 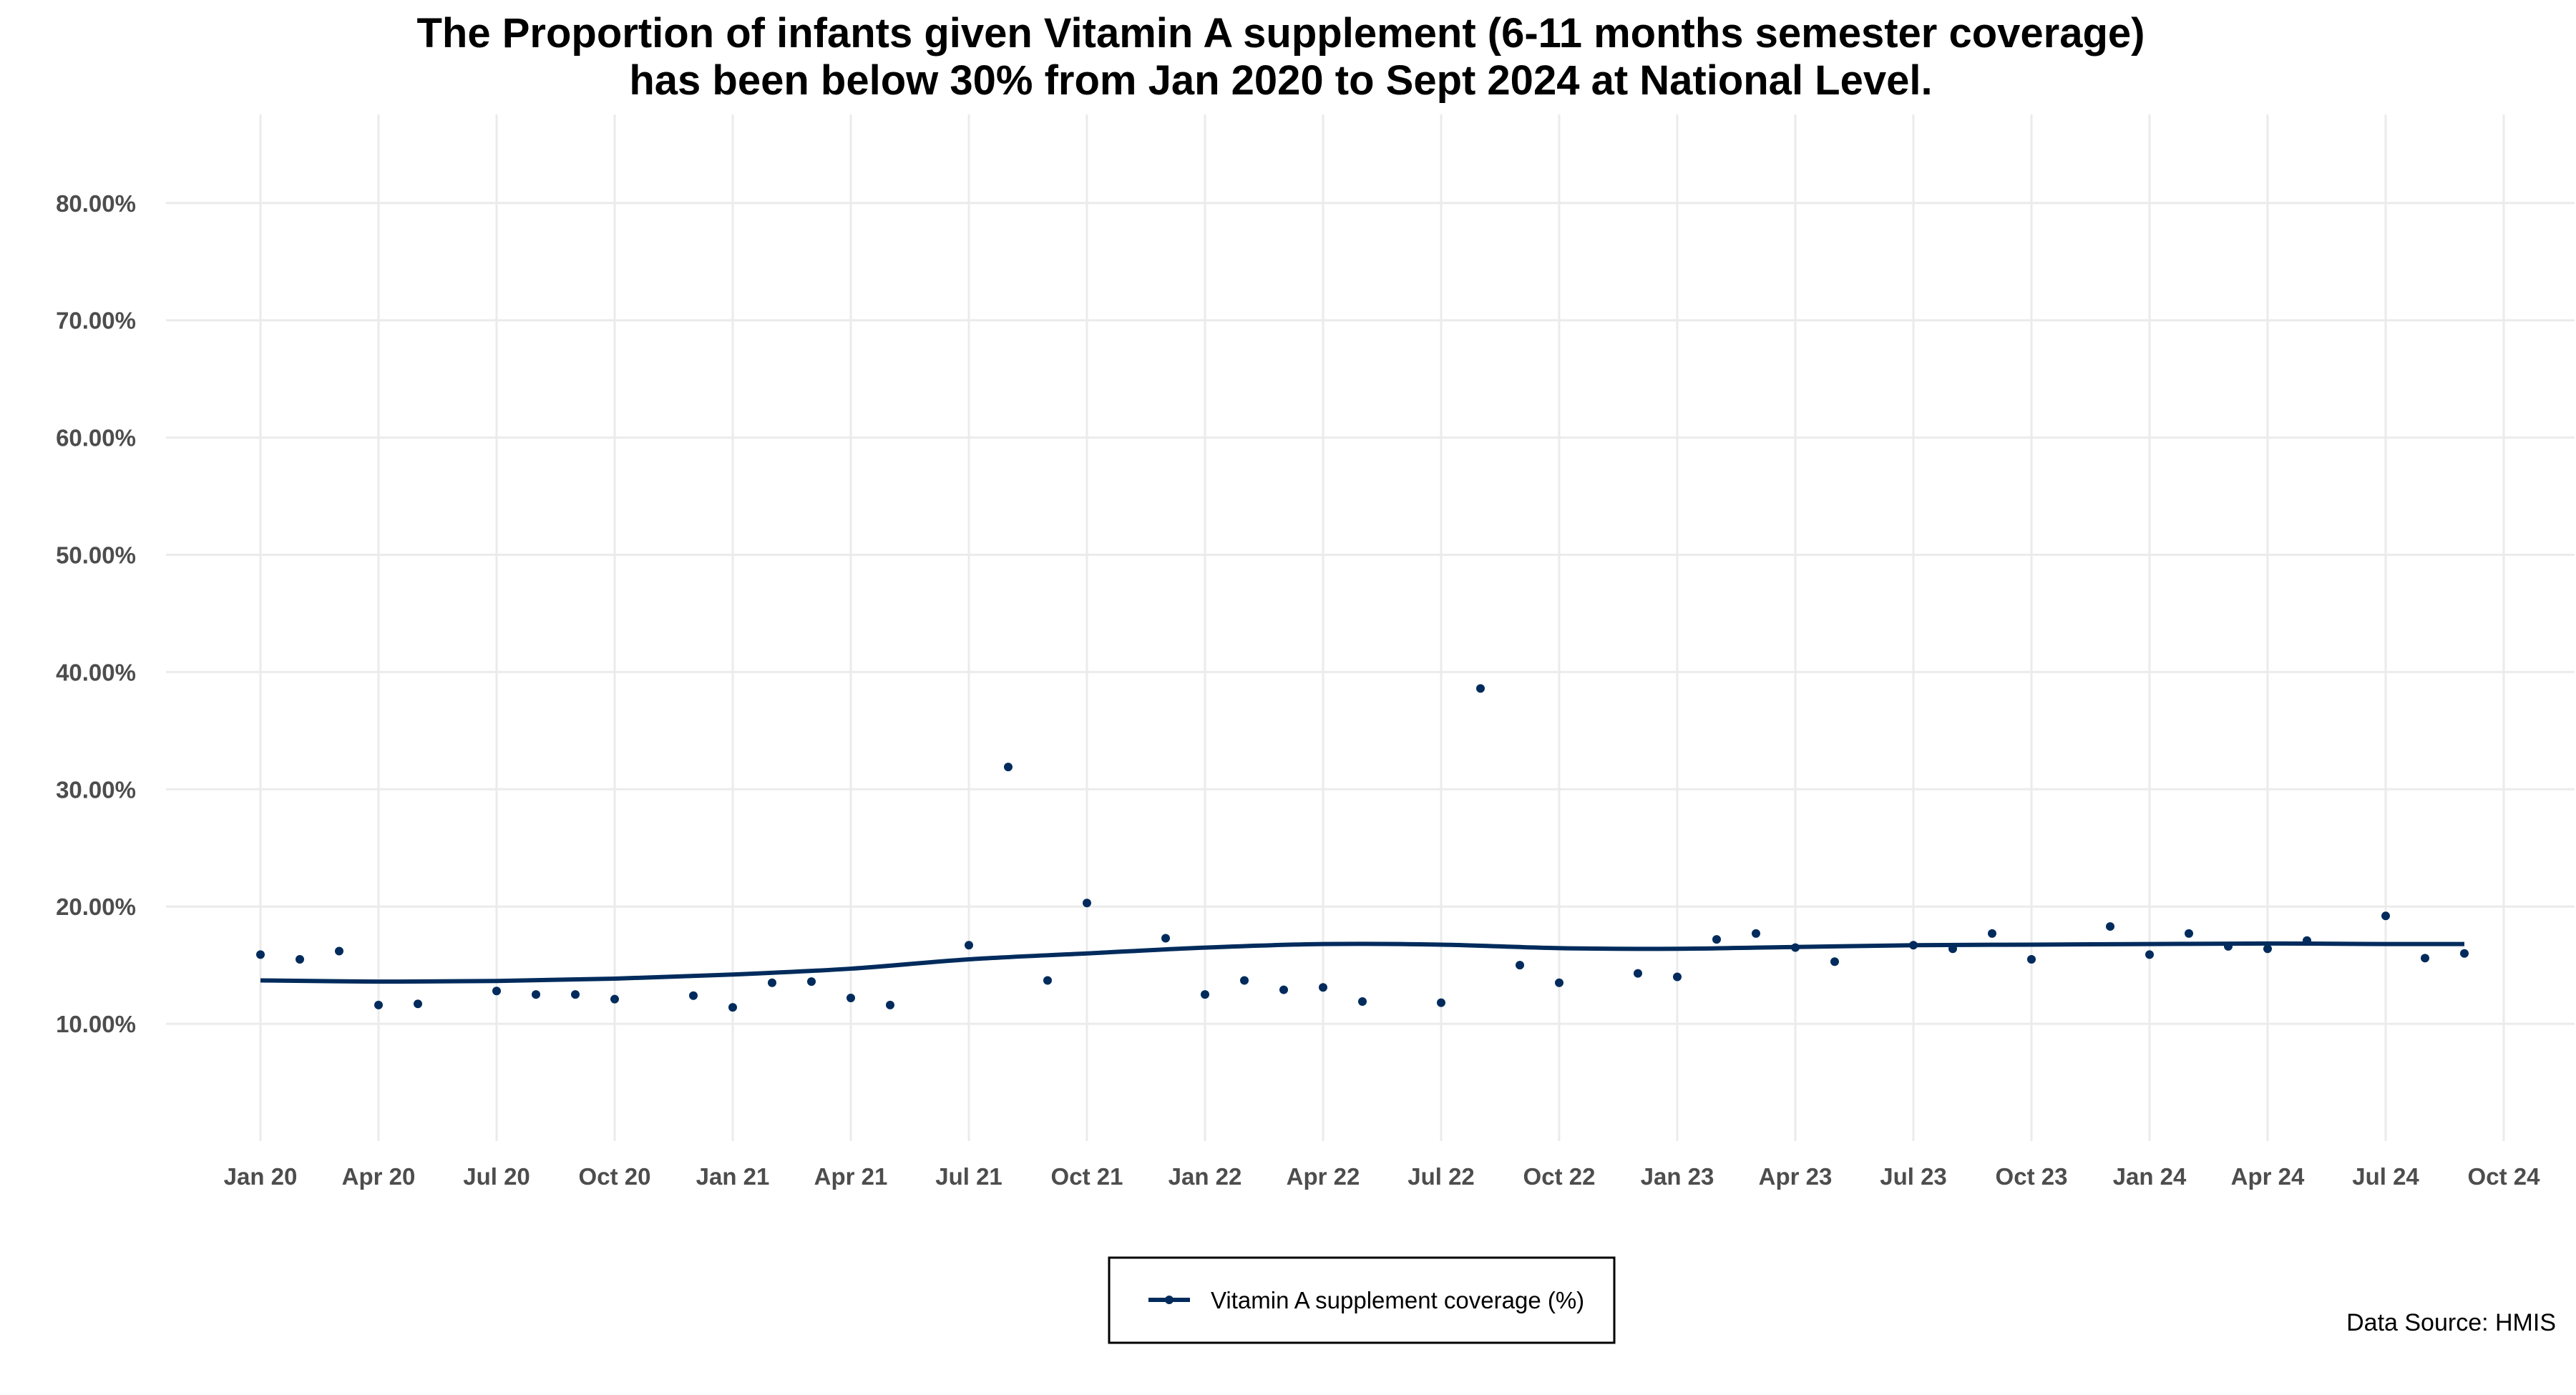 What do you see at coordinates (1796, 1177) in the screenshot?
I see `x-tick-label: Apr 23` at bounding box center [1796, 1177].